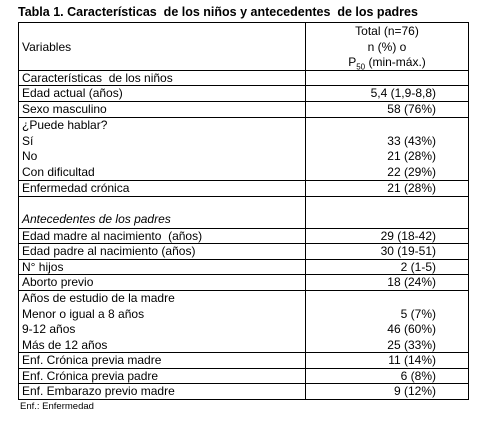 Image resolution: width=486 pixels, height=421 pixels. Describe the element at coordinates (58, 171) in the screenshot. I see `row-label: Con dificultad` at that location.